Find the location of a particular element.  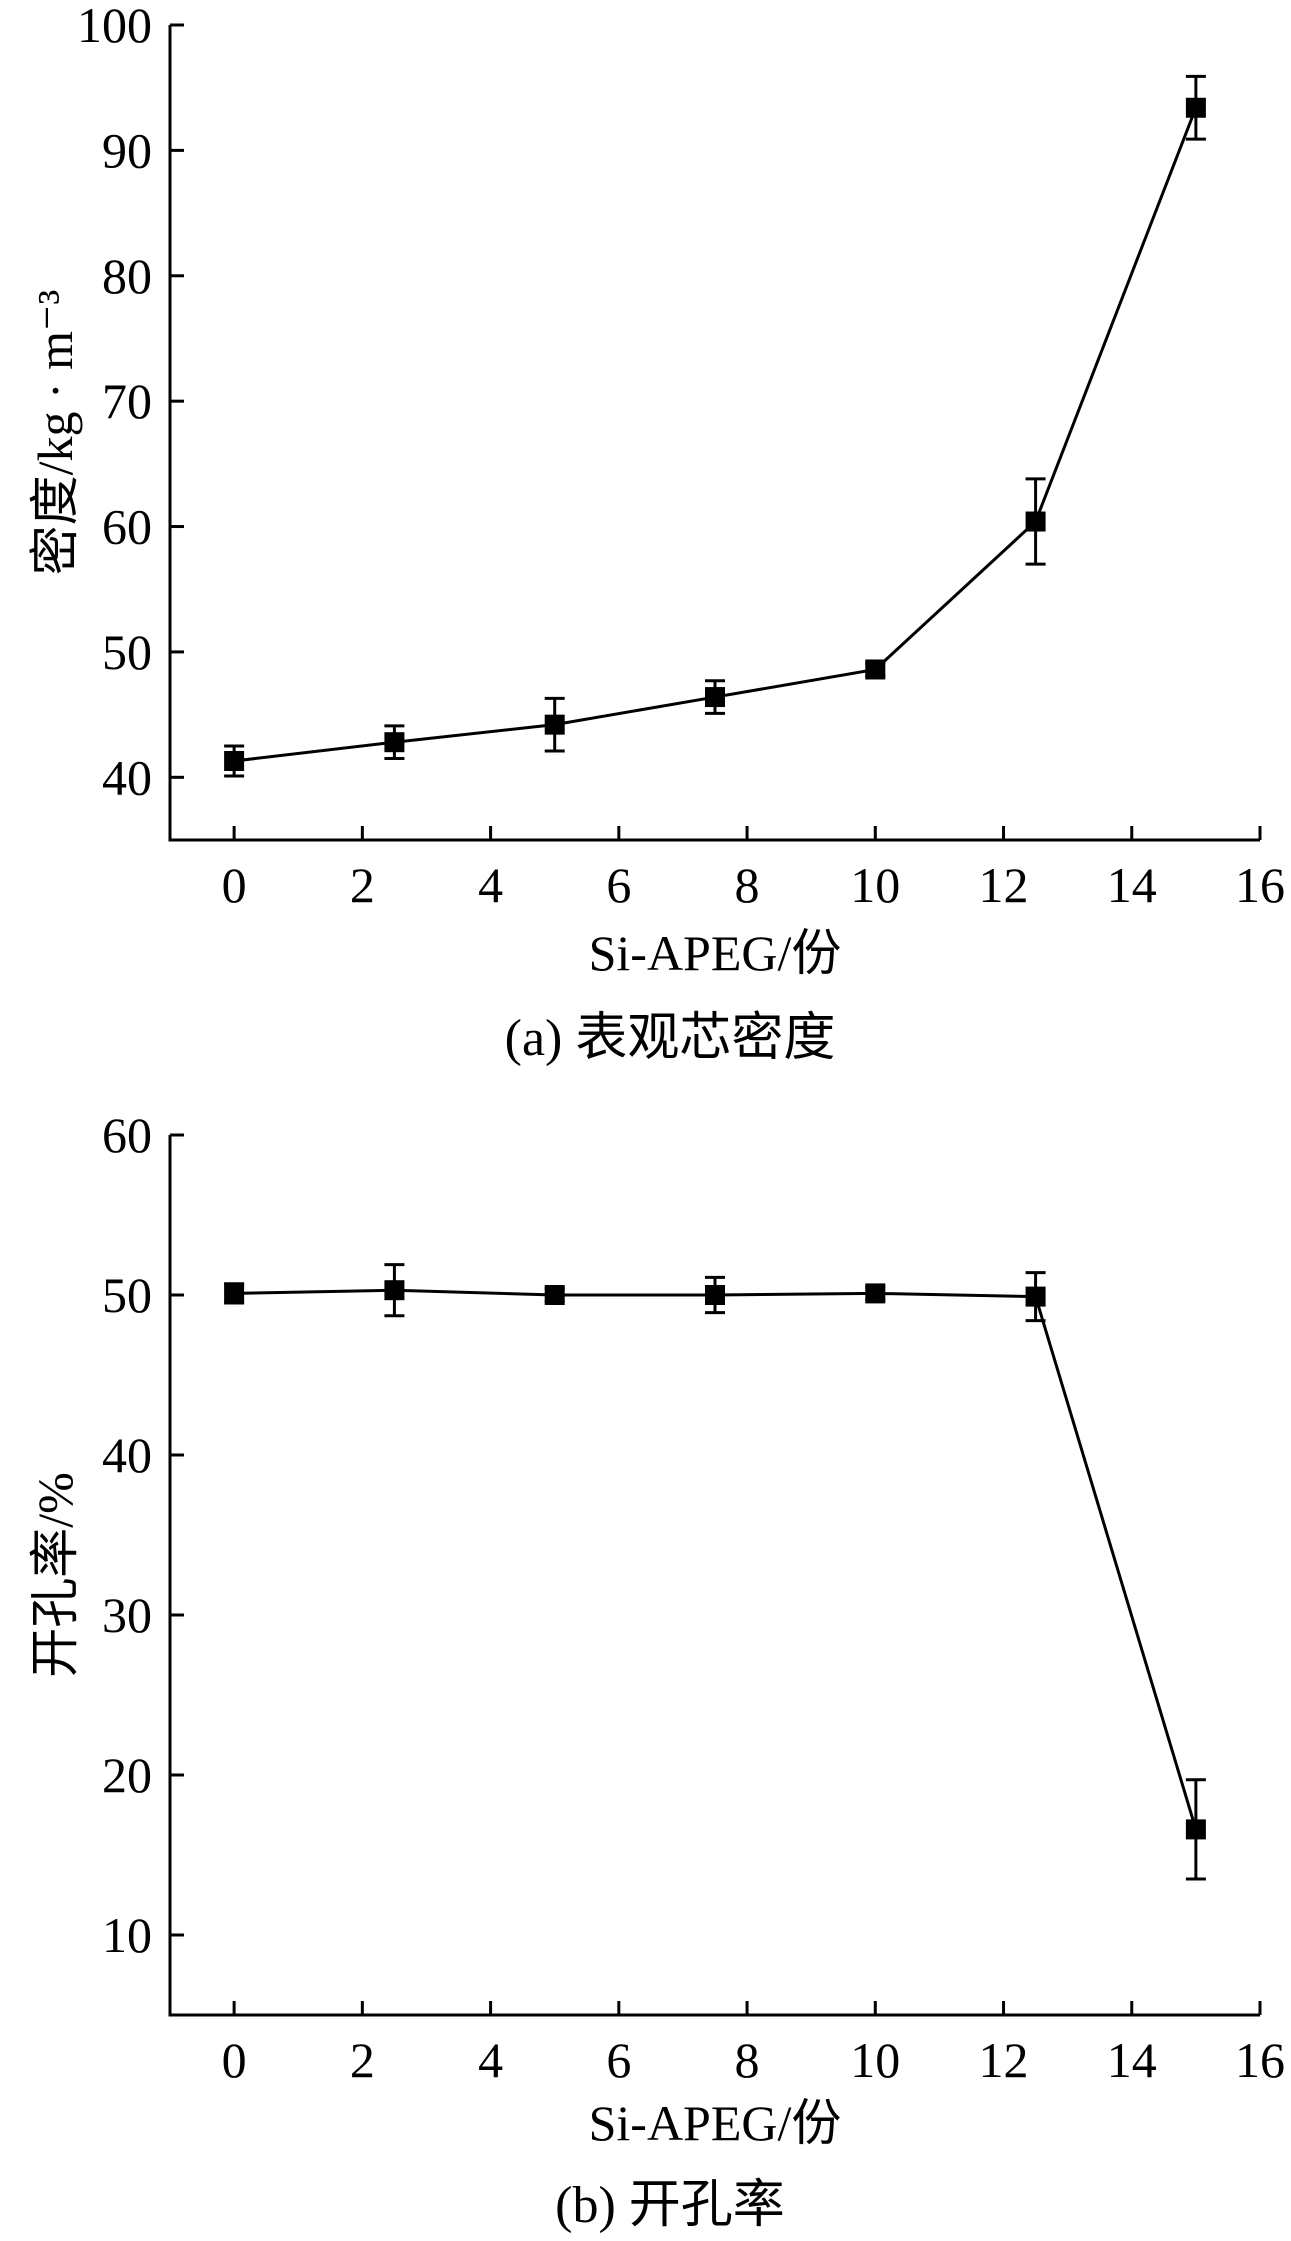

chart-a-ytick-label: 100 is located at coordinates (114, 26).